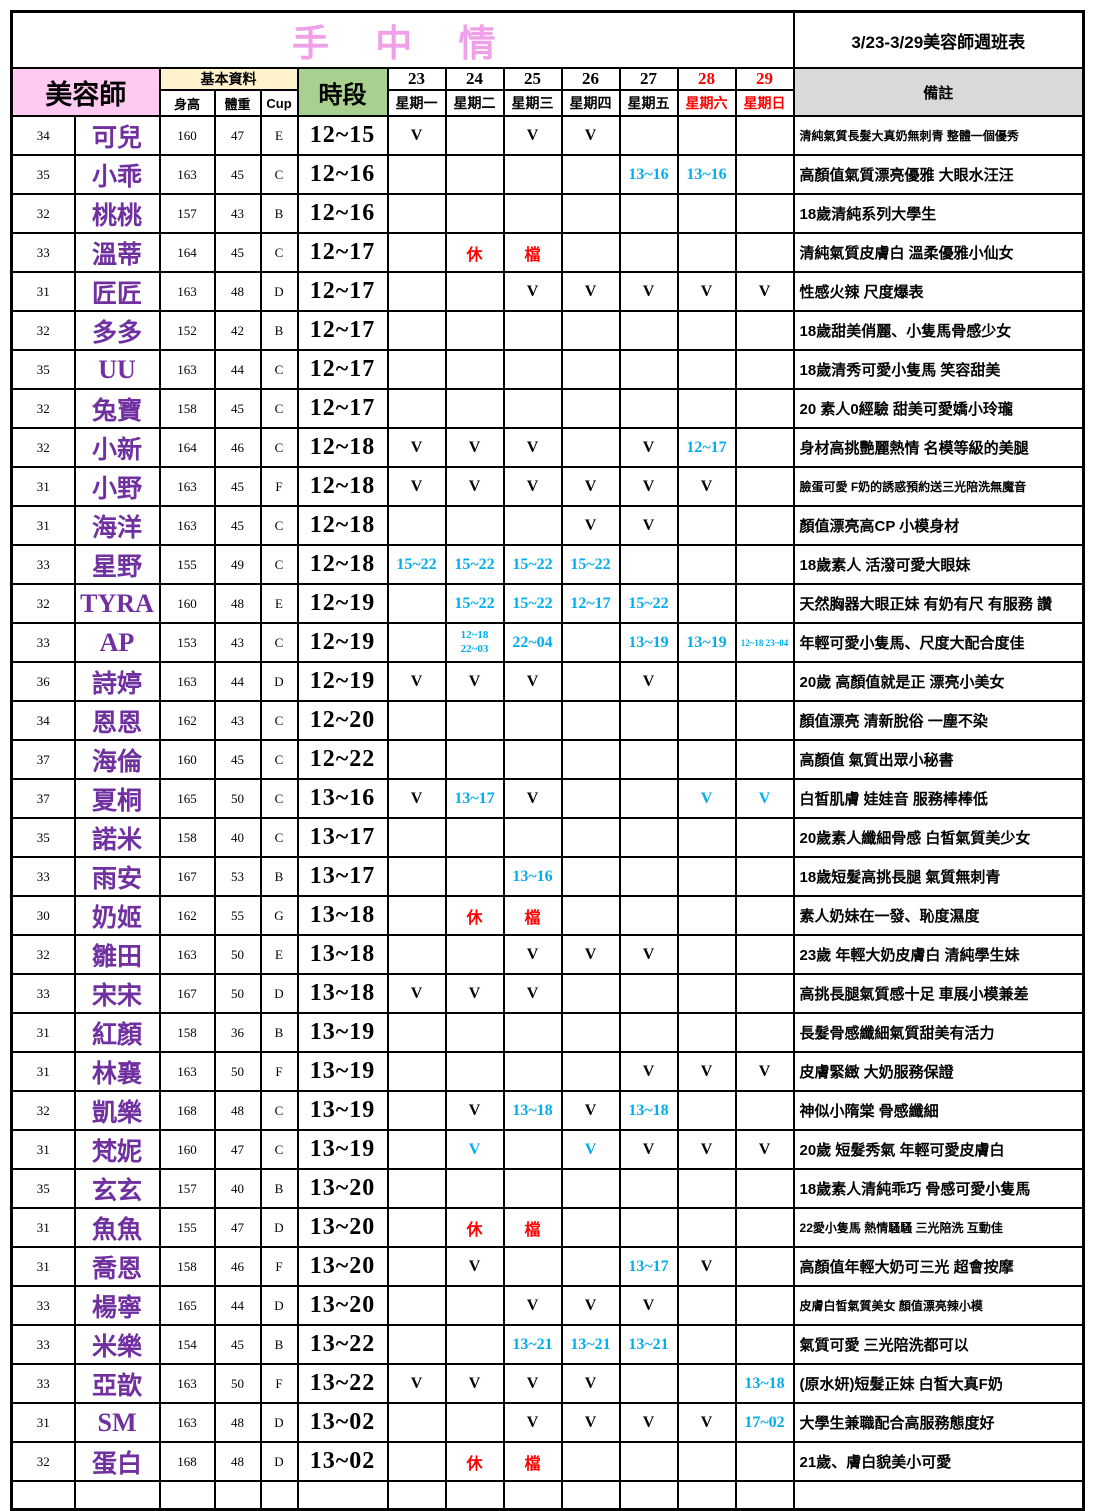 The width and height of the screenshot is (1094, 1511). I want to click on schedule-cell-day5: V, so click(648, 1305).